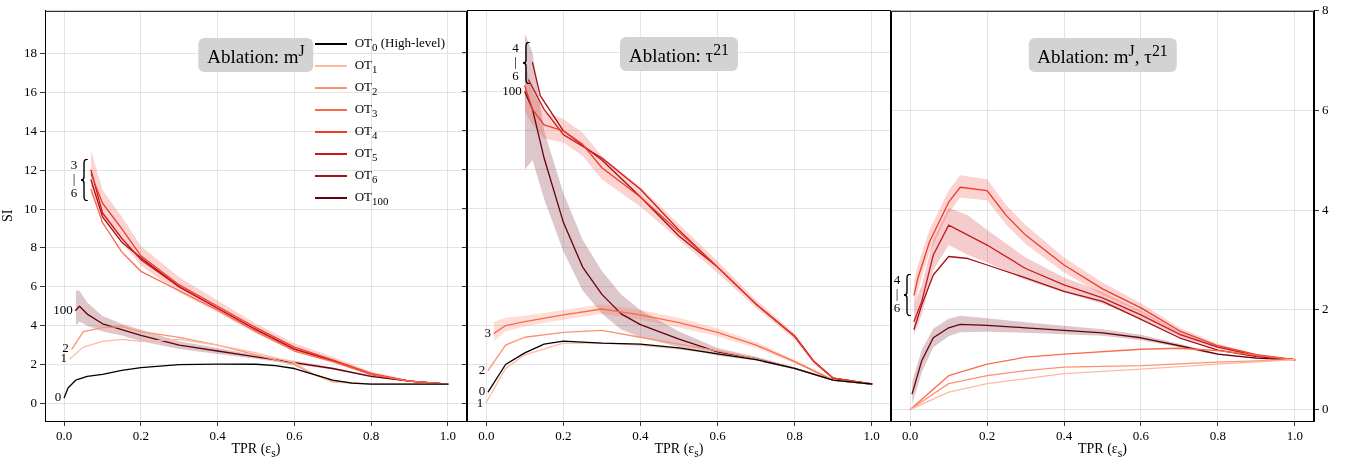  What do you see at coordinates (366, 153) in the screenshot?
I see `legend-label: OT$_{5}$` at bounding box center [366, 153].